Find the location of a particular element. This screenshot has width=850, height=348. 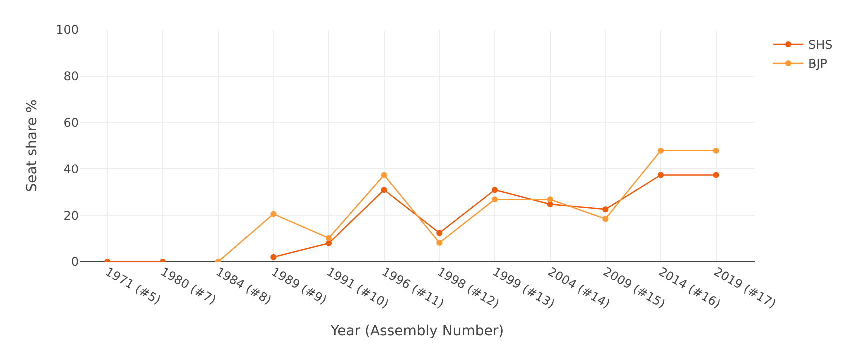

y-tick-label: 100 is located at coordinates (67, 30).